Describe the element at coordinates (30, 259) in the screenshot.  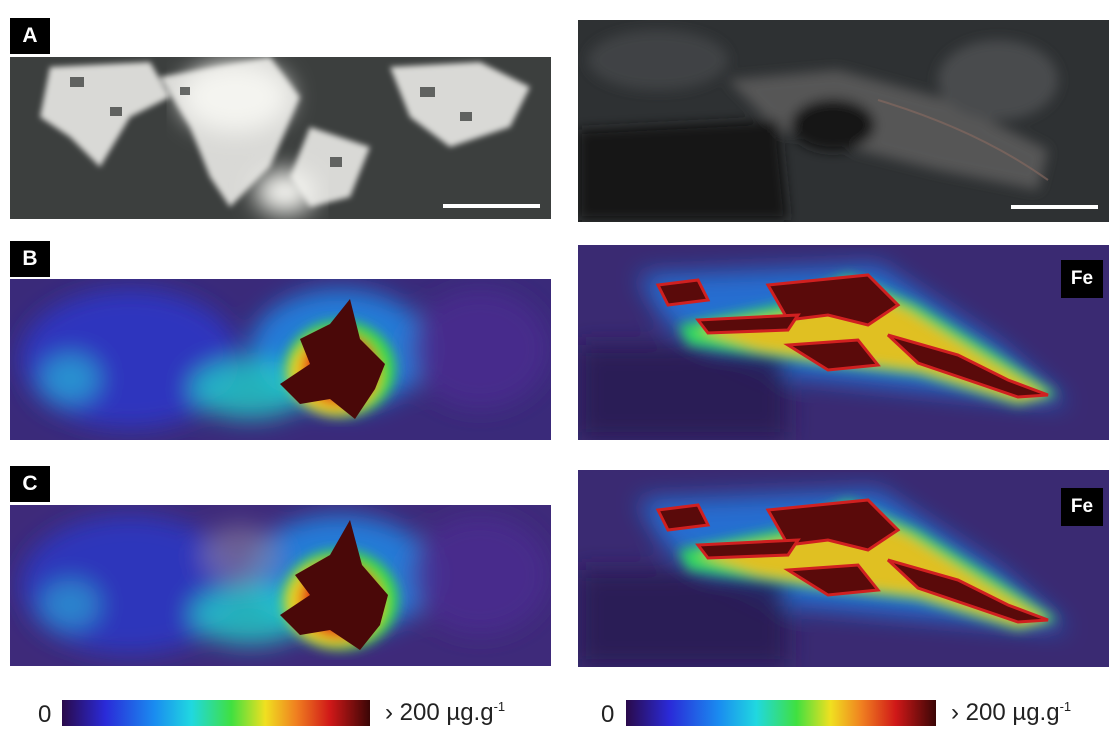
I see `panel-label-b: B` at that location.